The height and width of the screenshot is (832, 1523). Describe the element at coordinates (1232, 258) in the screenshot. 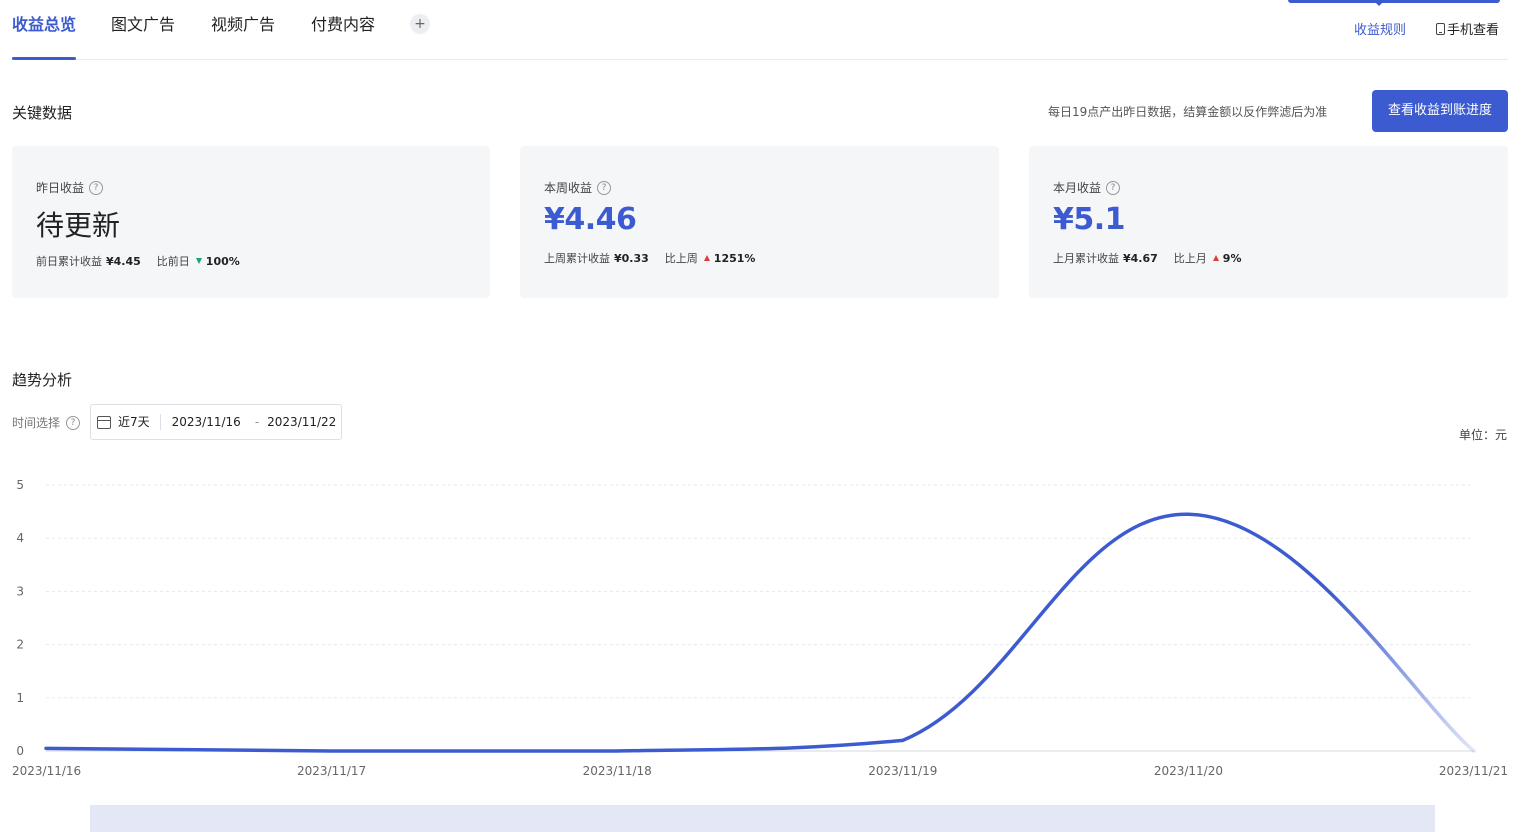

I see `compare-value: 9%` at that location.